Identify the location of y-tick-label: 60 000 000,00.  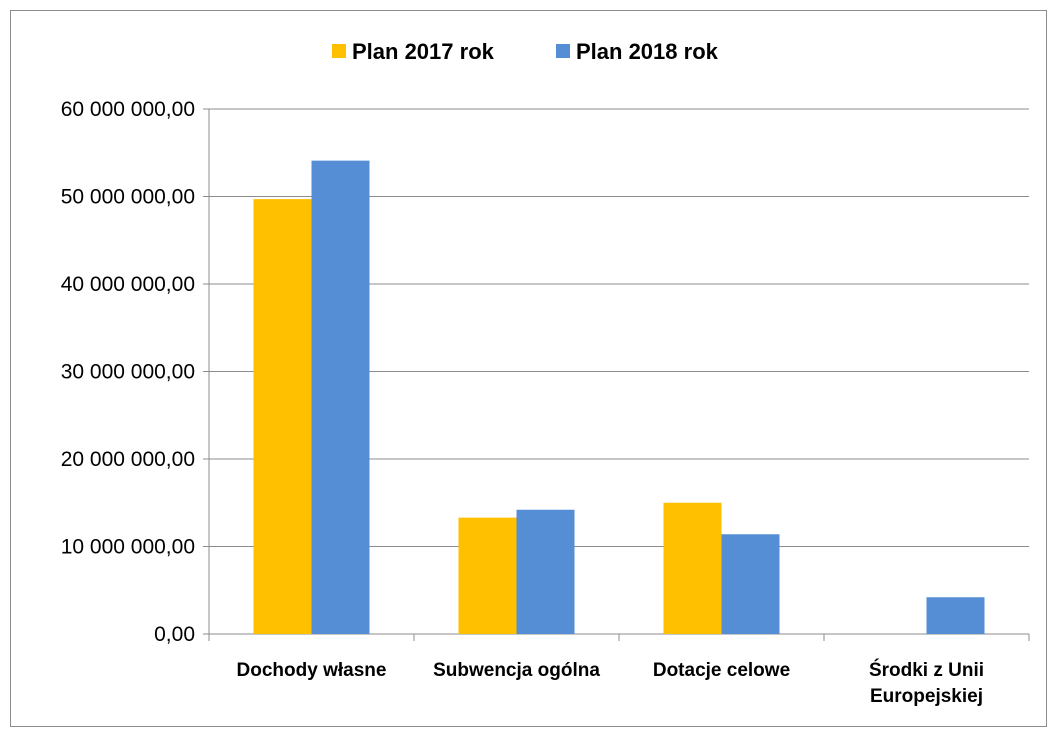
(128, 109).